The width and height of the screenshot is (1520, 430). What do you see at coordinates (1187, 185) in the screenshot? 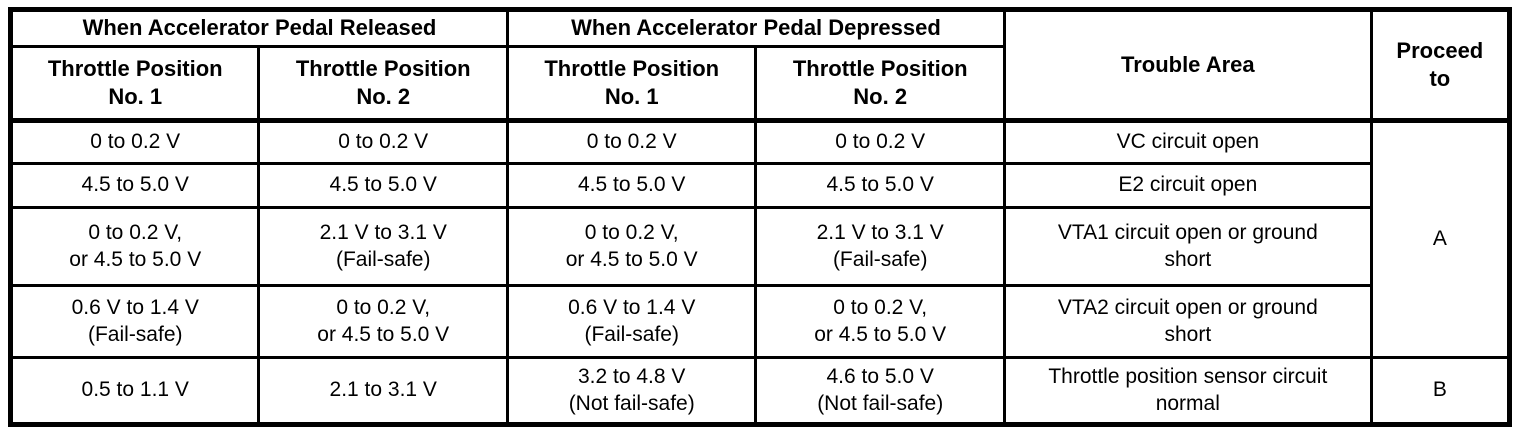
I see `trouble-area-cell: E2 circuit open` at bounding box center [1187, 185].